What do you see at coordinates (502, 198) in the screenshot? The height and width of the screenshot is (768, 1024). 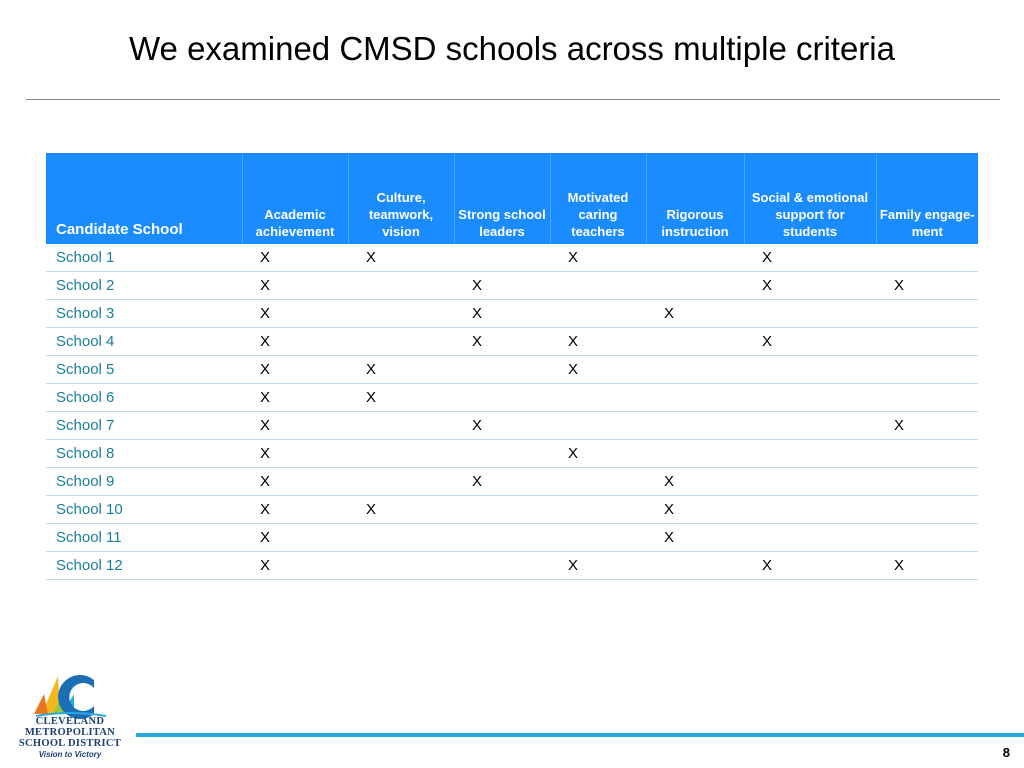 I see `header-strong-school-leaders: Strong school leaders` at bounding box center [502, 198].